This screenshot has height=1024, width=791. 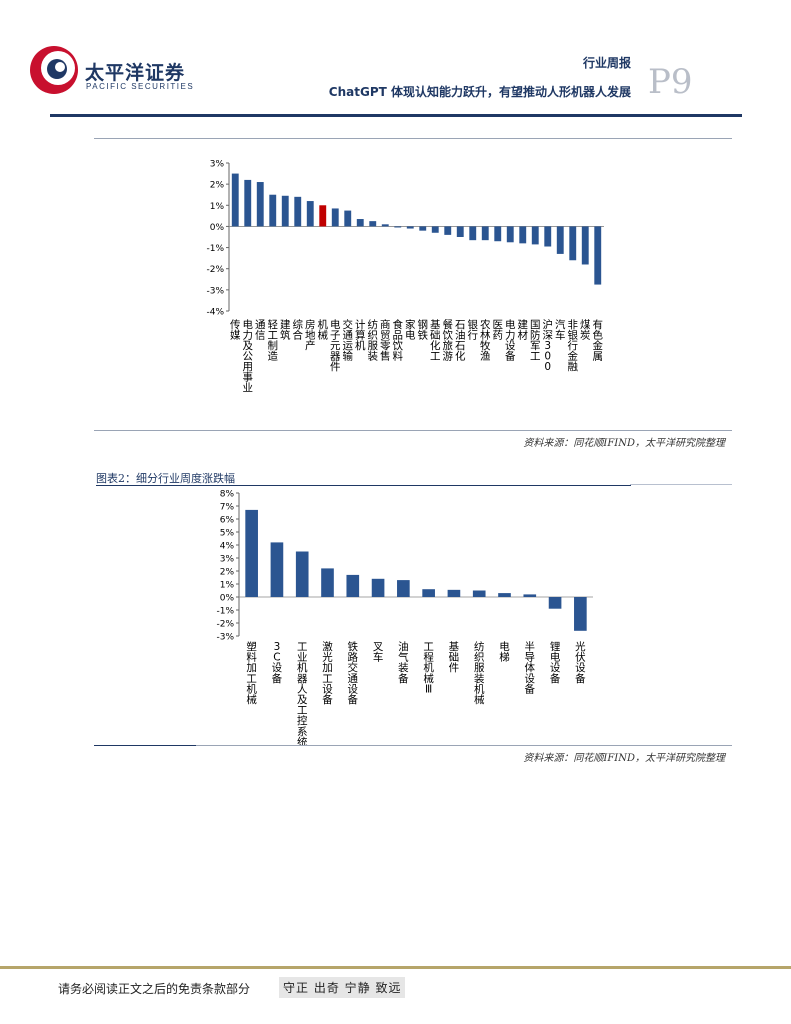 What do you see at coordinates (227, 495) in the screenshot?
I see `y-tick-label: 8%` at bounding box center [227, 495].